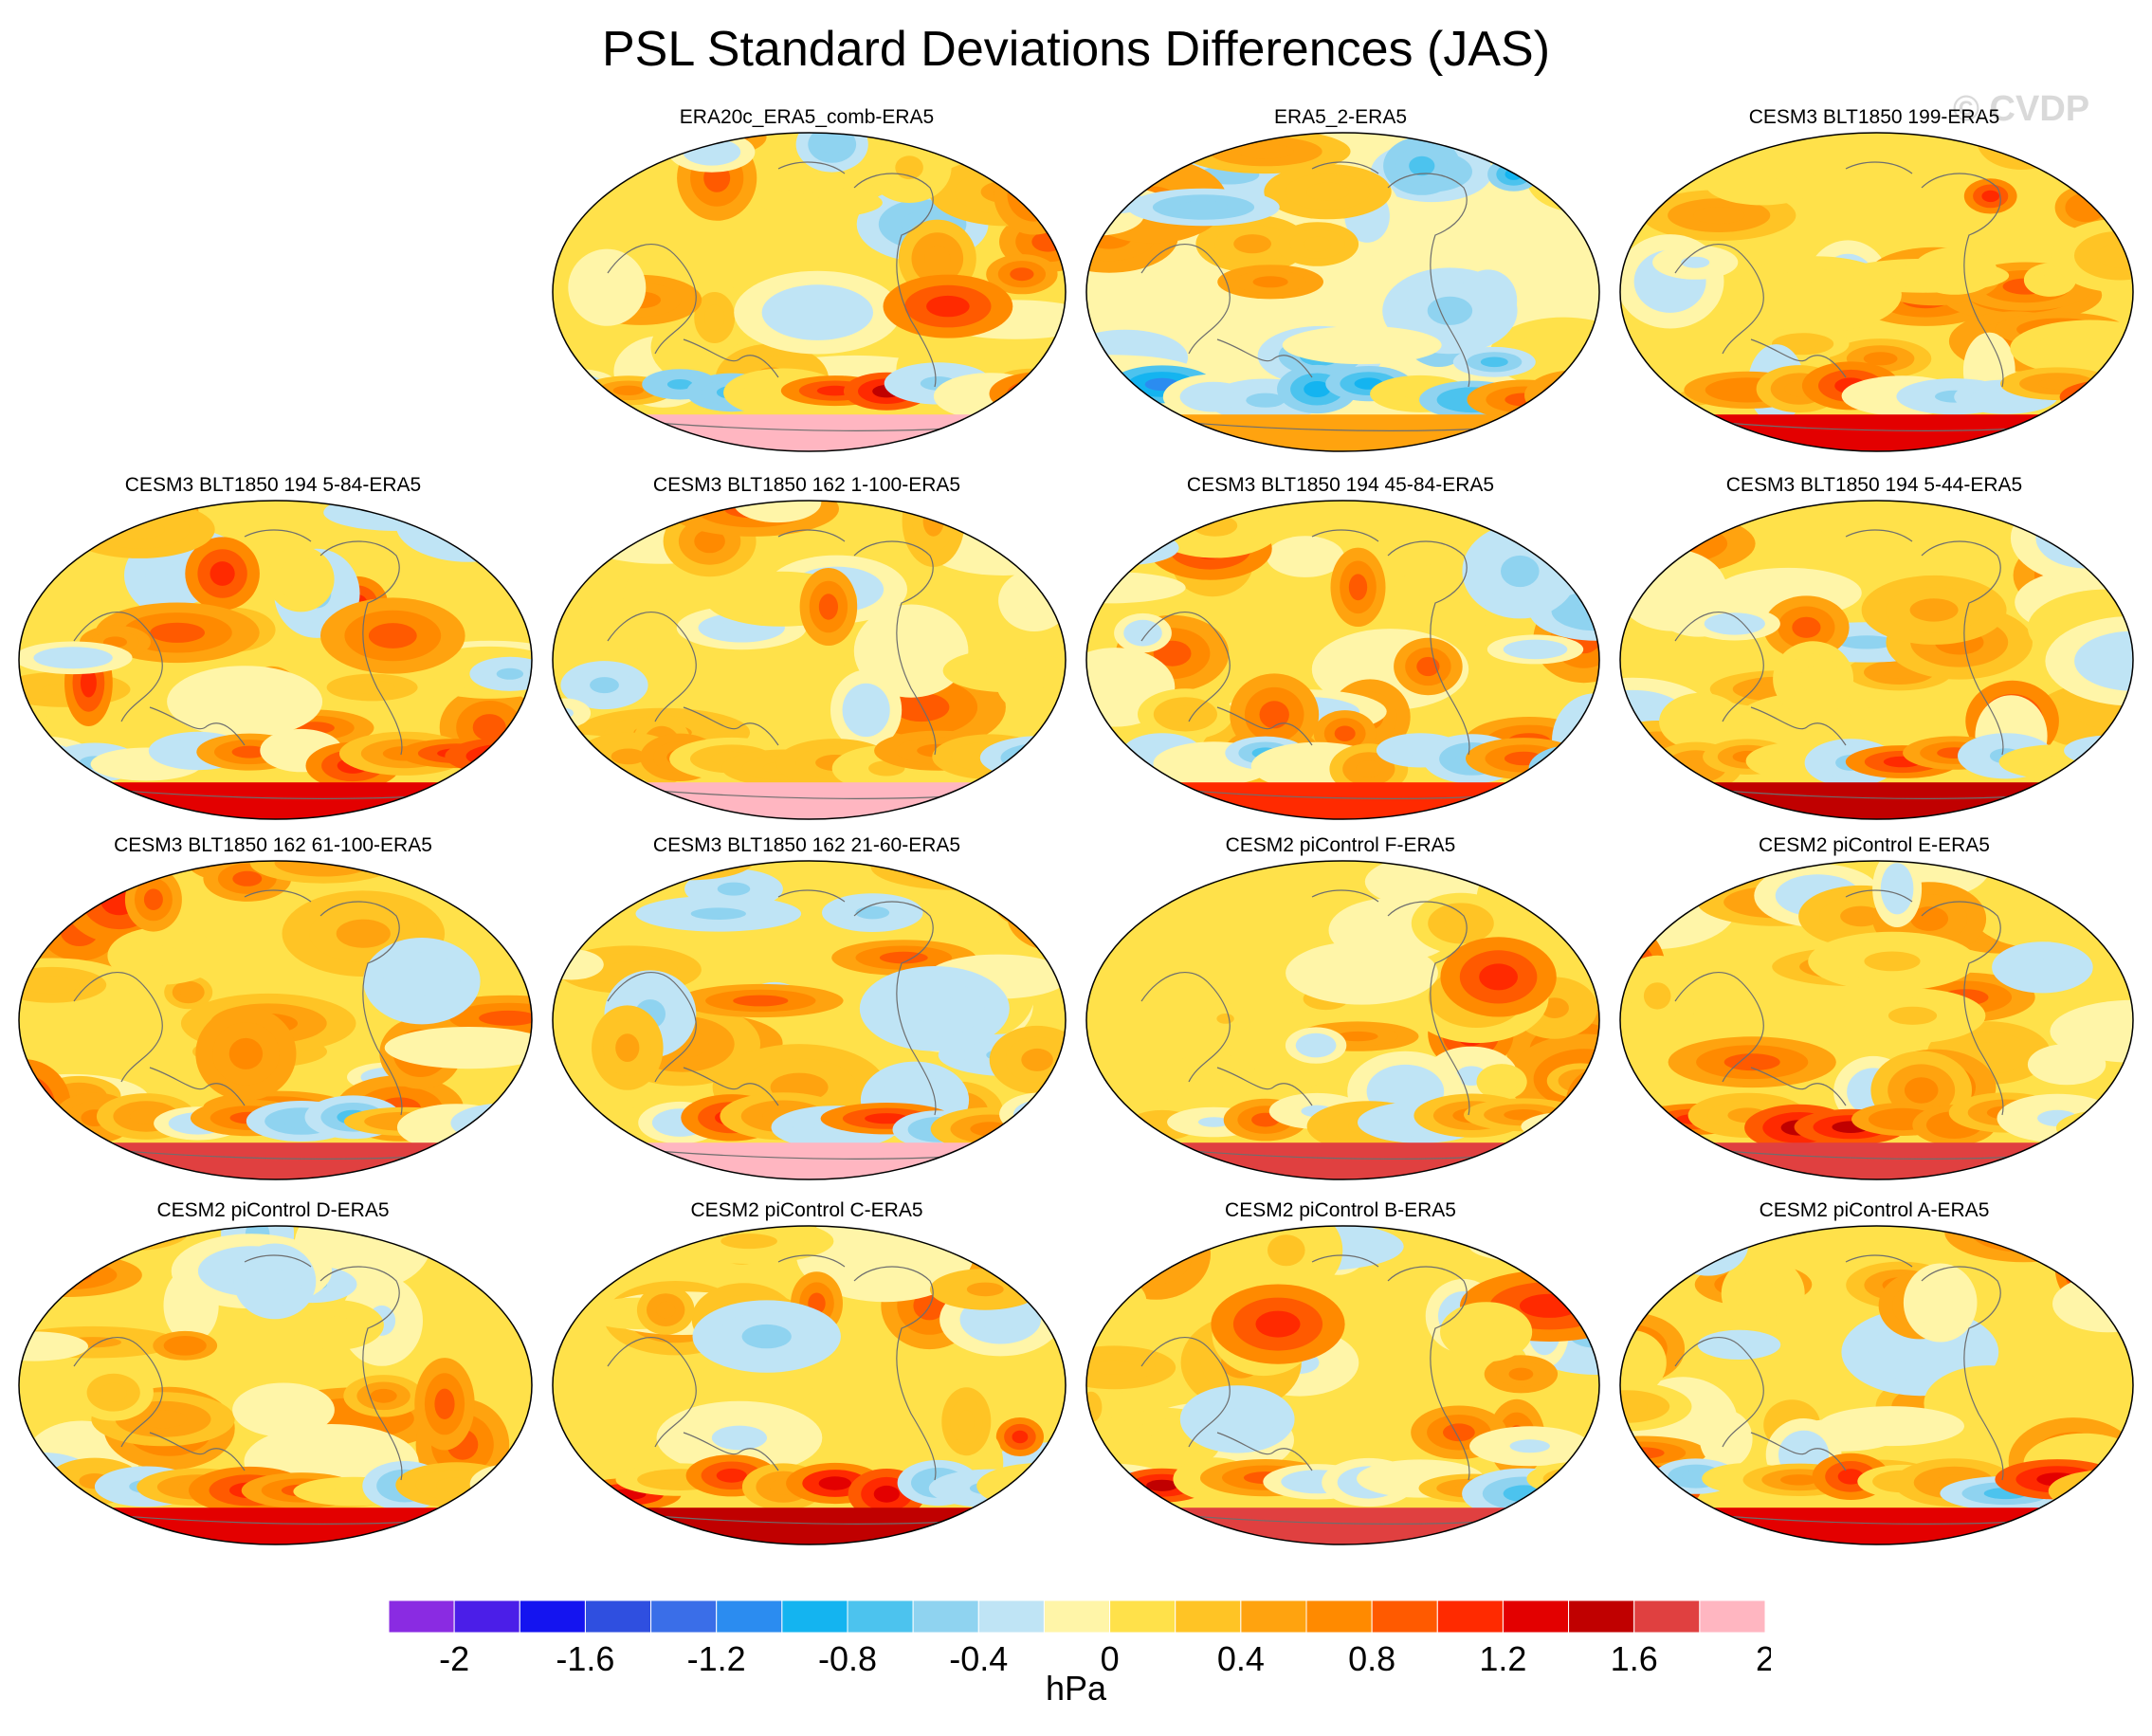  What do you see at coordinates (1341, 845) in the screenshot?
I see `panel-title: CESM2 piControl F-ERA5` at bounding box center [1341, 845].